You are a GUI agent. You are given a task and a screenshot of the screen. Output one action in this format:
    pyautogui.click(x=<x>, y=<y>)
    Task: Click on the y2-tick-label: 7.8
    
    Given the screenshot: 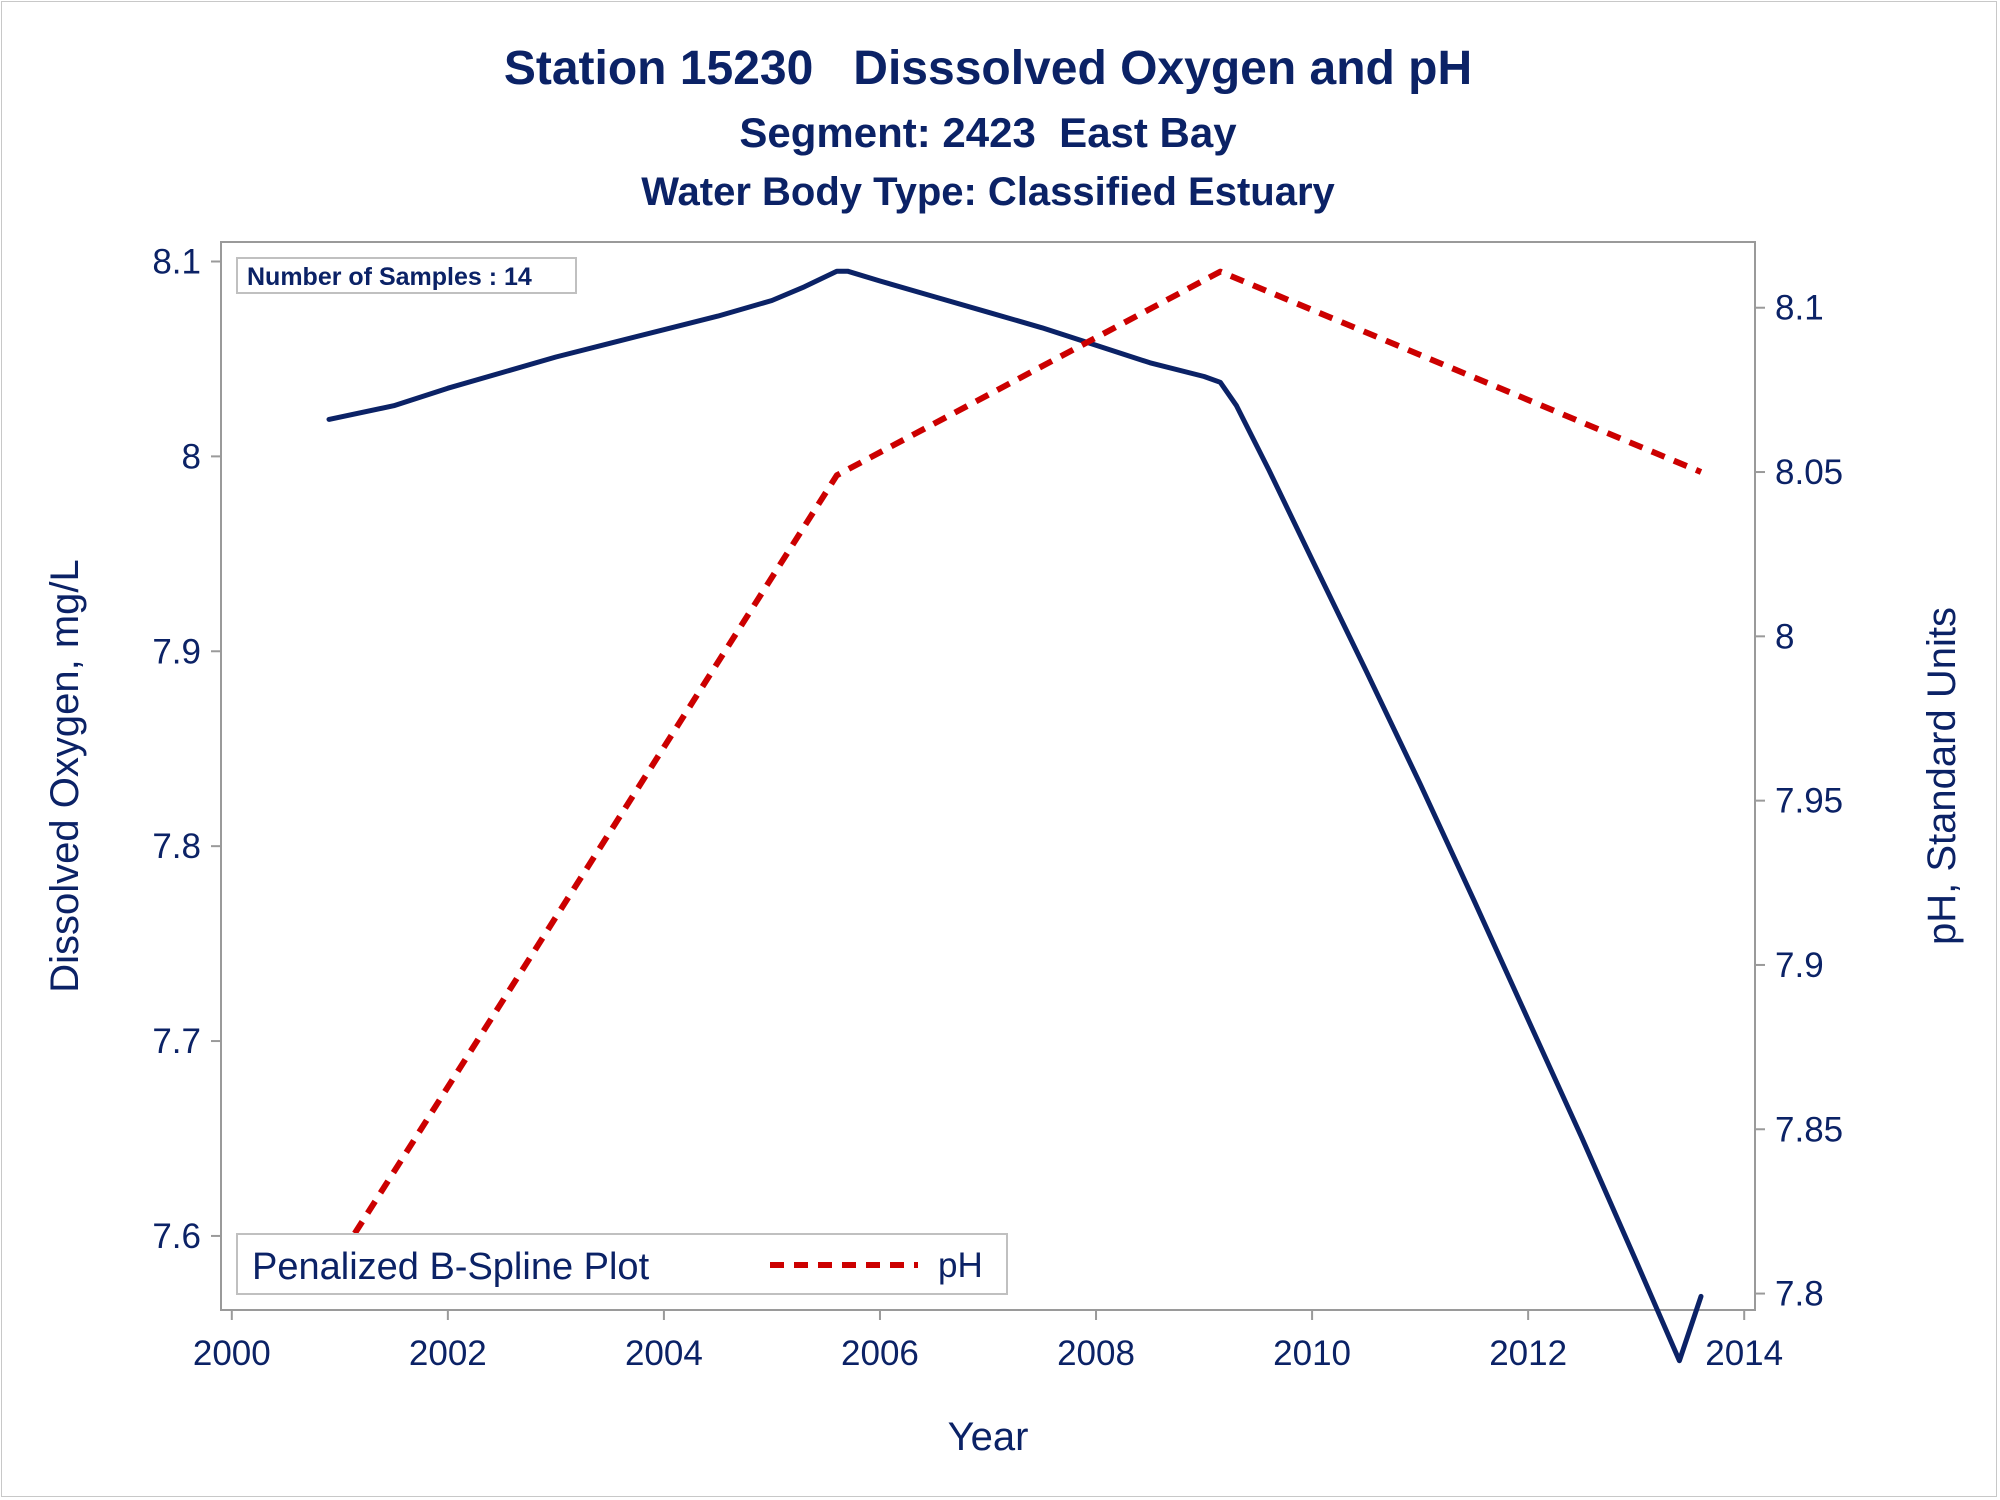 What is the action you would take?
    pyautogui.click(x=1799, y=1294)
    